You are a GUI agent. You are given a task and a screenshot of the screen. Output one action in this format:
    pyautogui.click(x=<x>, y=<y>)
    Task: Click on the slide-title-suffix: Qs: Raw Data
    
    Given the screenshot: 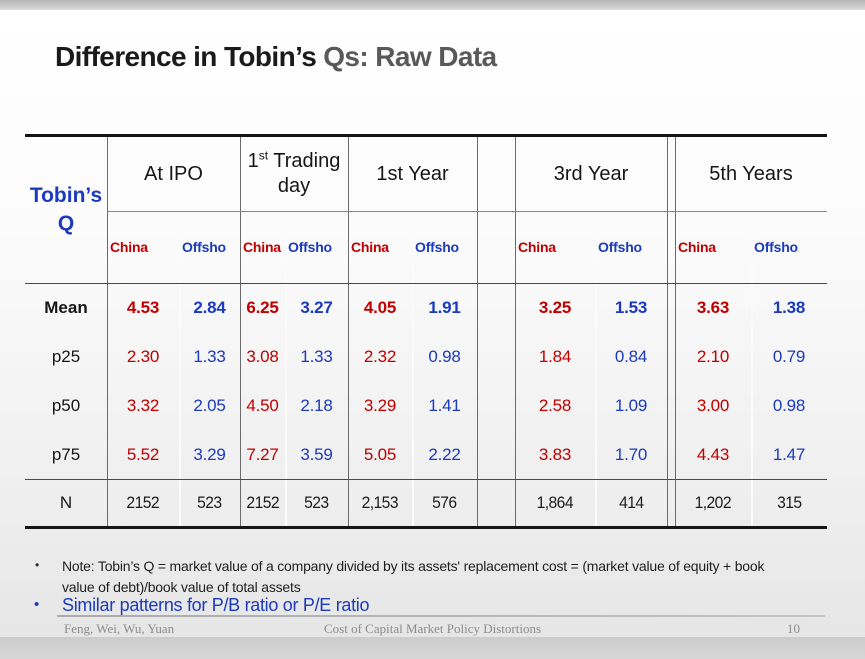 What is the action you would take?
    pyautogui.click(x=410, y=56)
    